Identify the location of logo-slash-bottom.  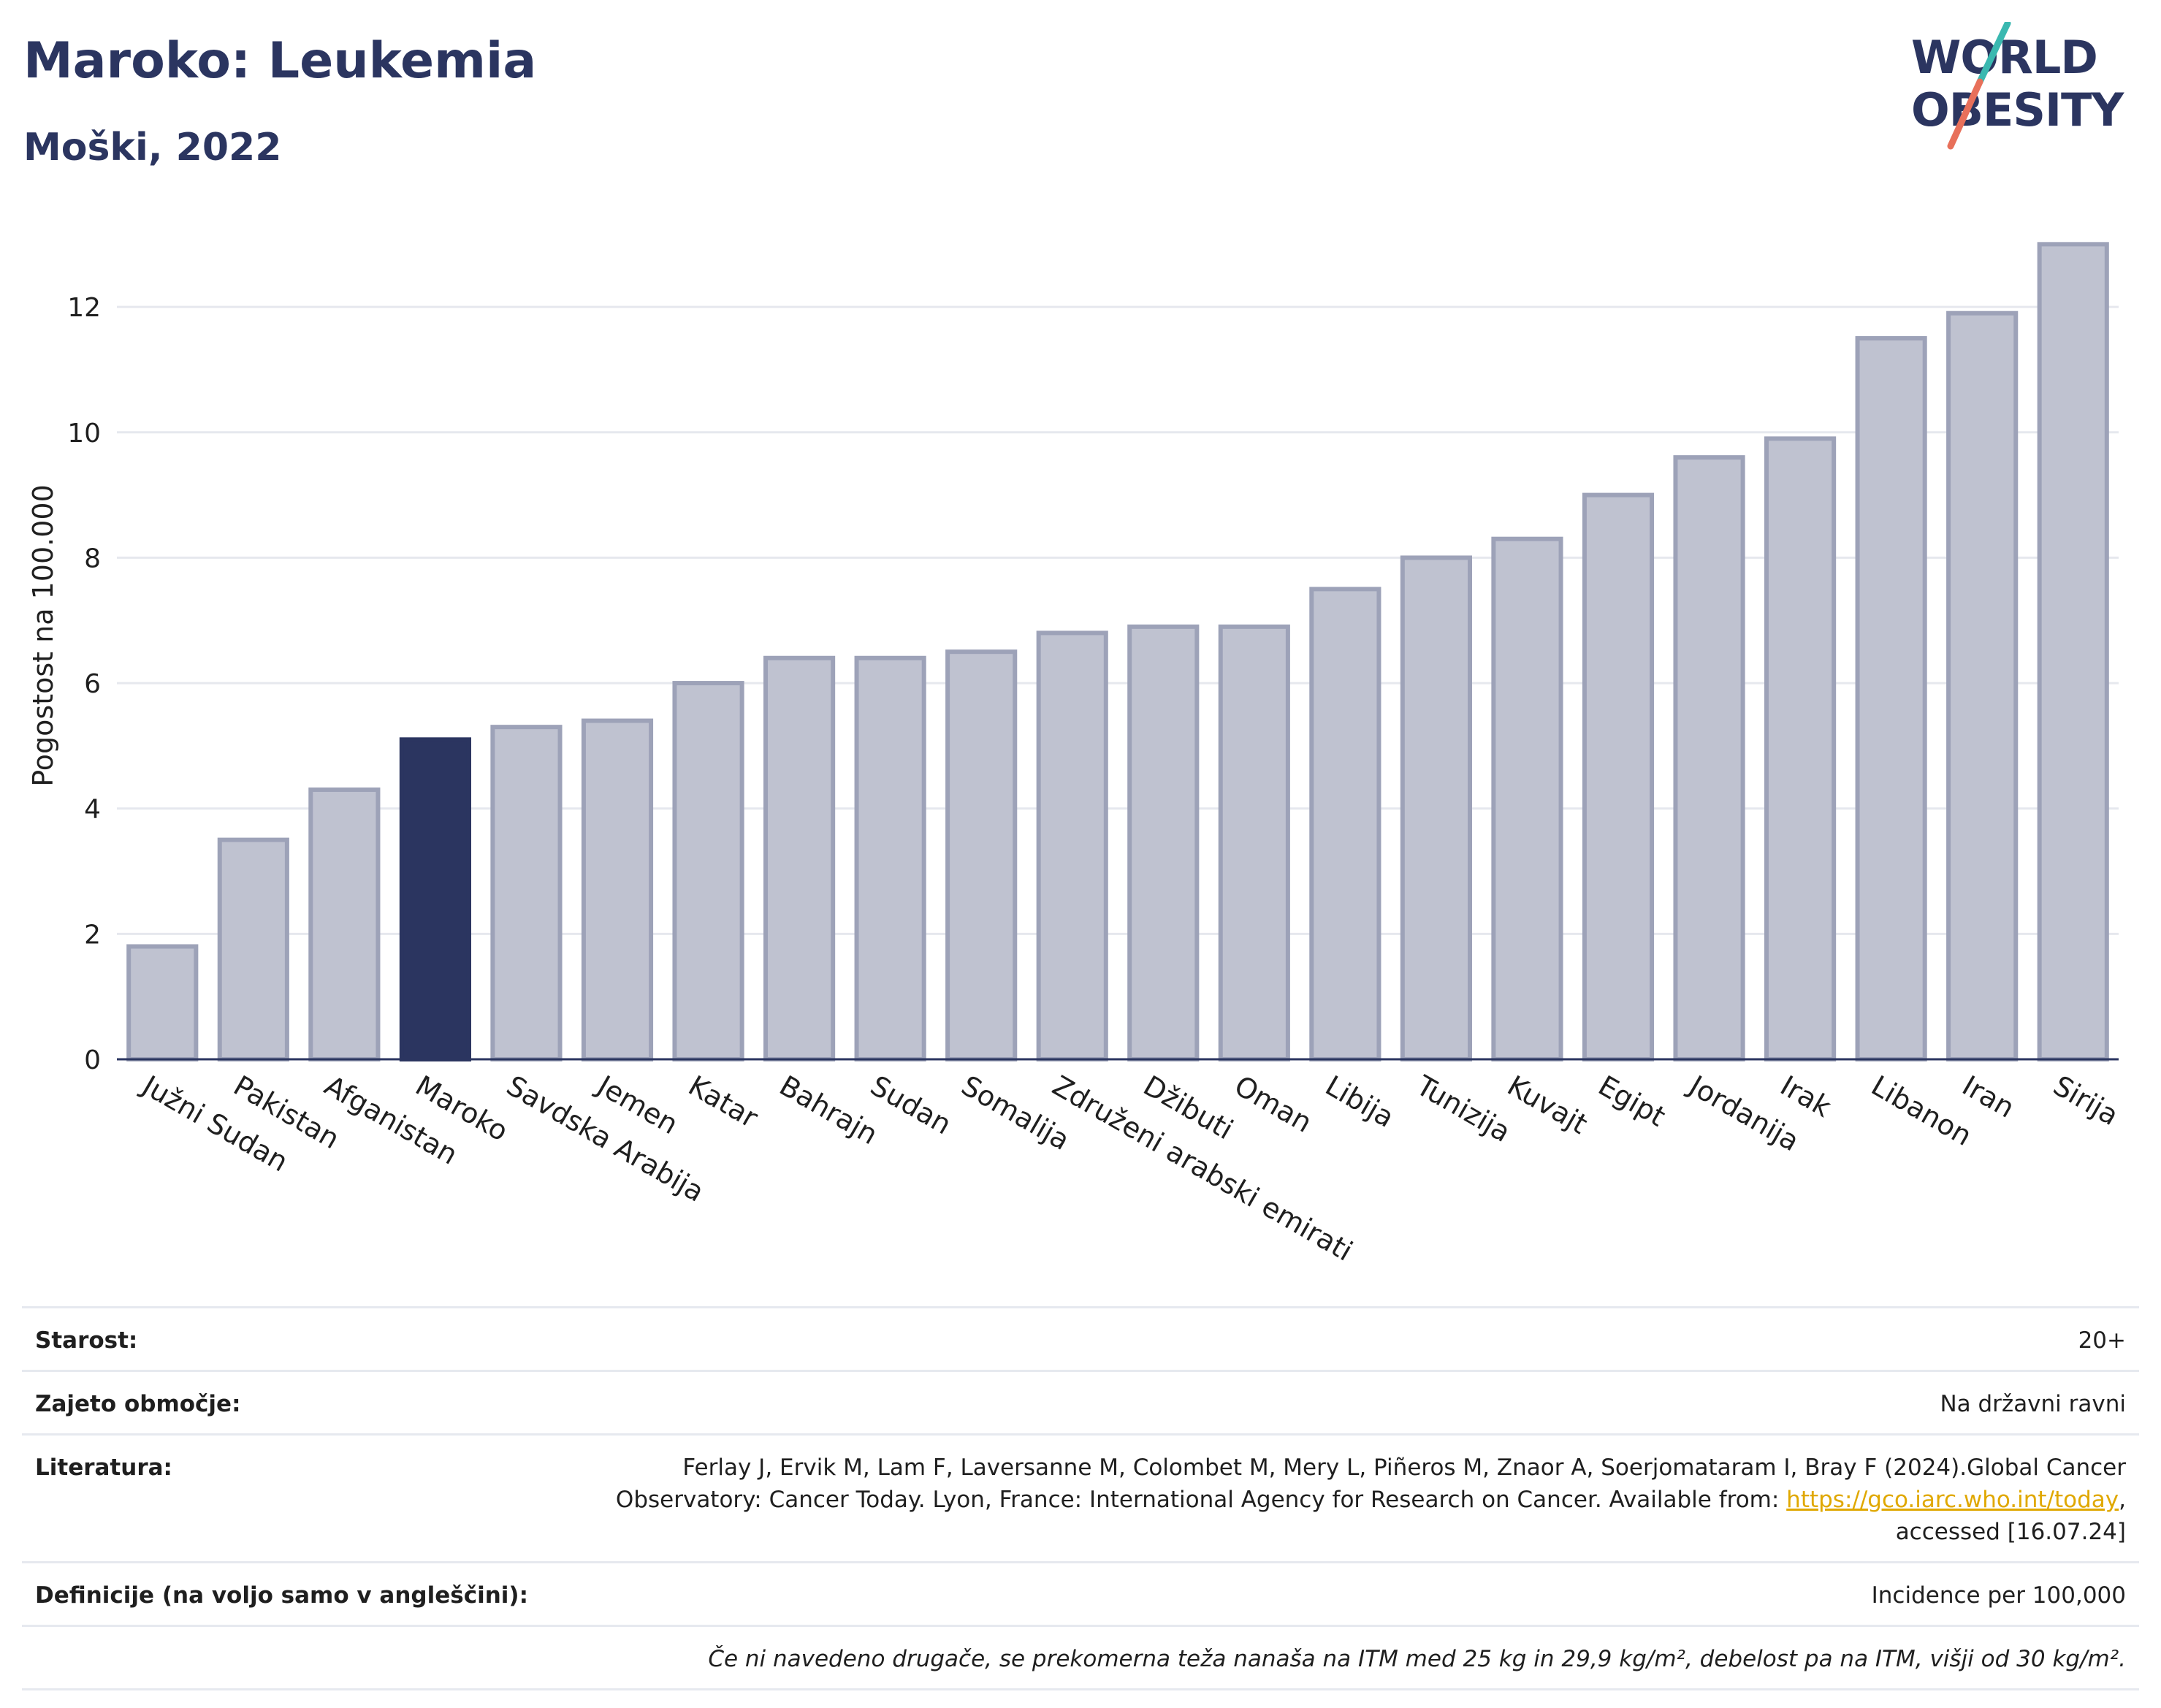
(1965, 114).